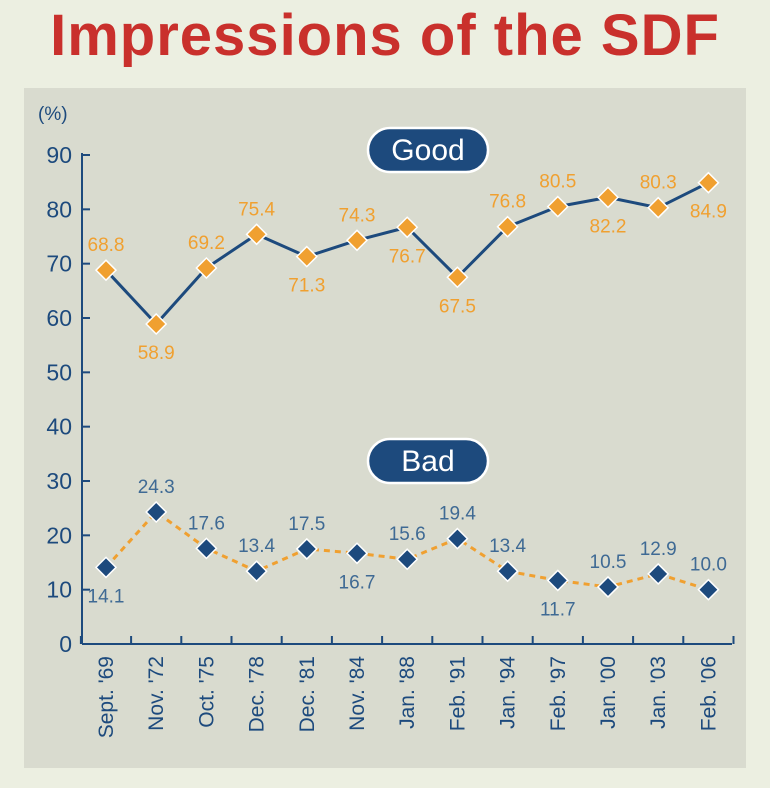 The width and height of the screenshot is (770, 788). What do you see at coordinates (608, 692) in the screenshot?
I see `x-tick-label: Jan. '00` at bounding box center [608, 692].